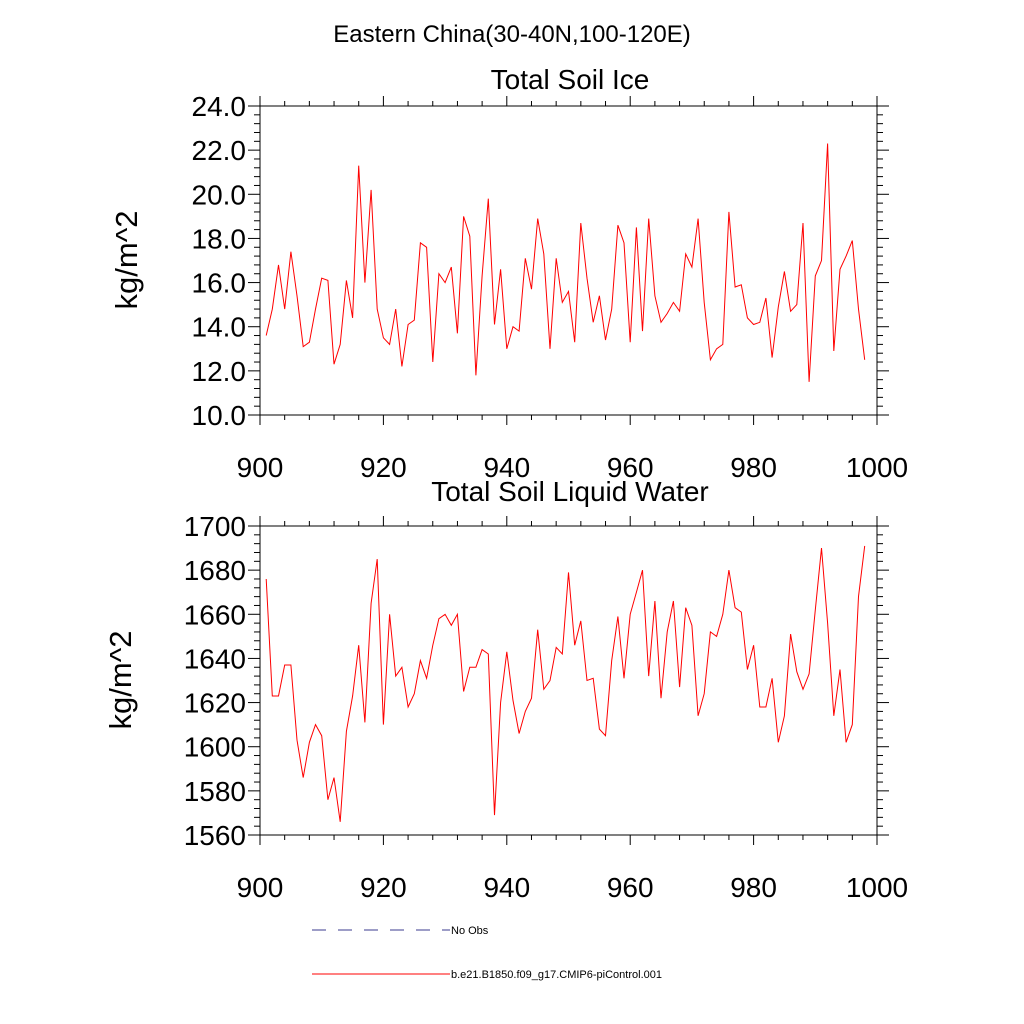 This screenshot has height=1024, width=1024. Describe the element at coordinates (219, 261) in the screenshot. I see `y-tick-labels: 10.0 12.0 14.0 16.0 18.0 20.0 22.0 24.0` at that location.